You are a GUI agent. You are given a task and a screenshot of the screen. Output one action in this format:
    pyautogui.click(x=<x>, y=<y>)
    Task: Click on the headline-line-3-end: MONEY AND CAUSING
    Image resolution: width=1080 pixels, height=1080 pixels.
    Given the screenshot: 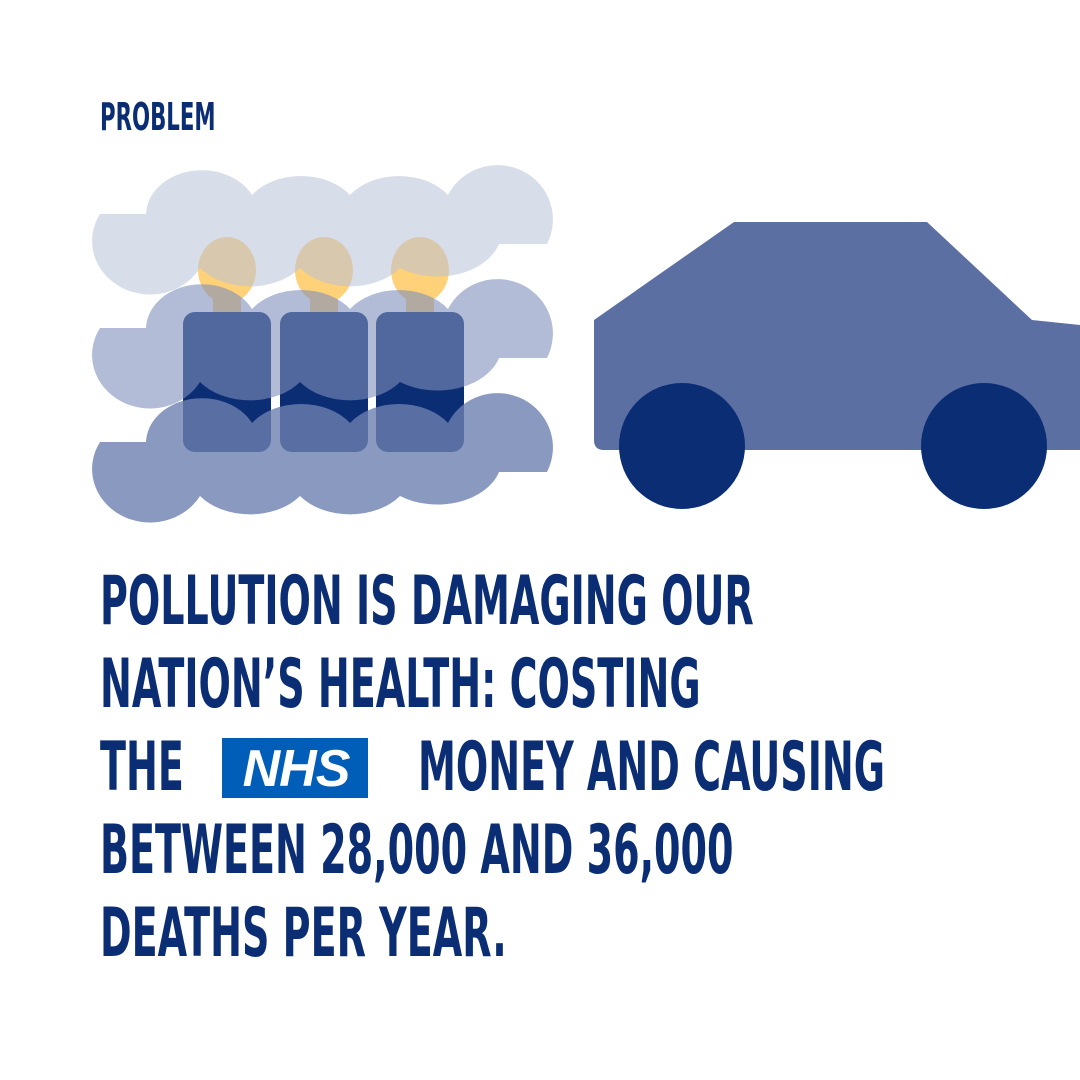 What is the action you would take?
    pyautogui.click(x=651, y=767)
    